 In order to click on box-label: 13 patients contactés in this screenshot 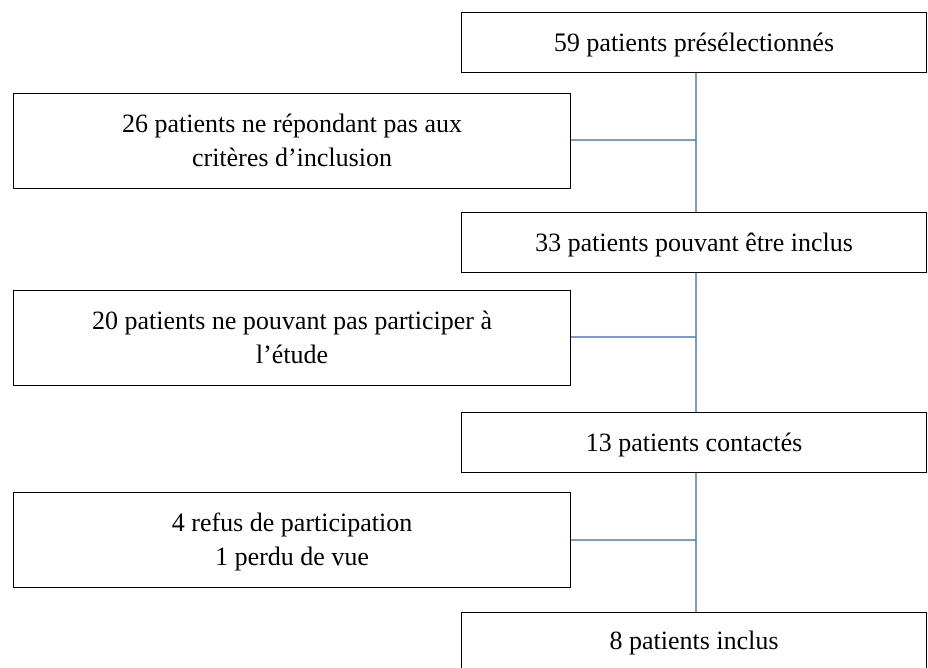, I will do `click(694, 442)`.